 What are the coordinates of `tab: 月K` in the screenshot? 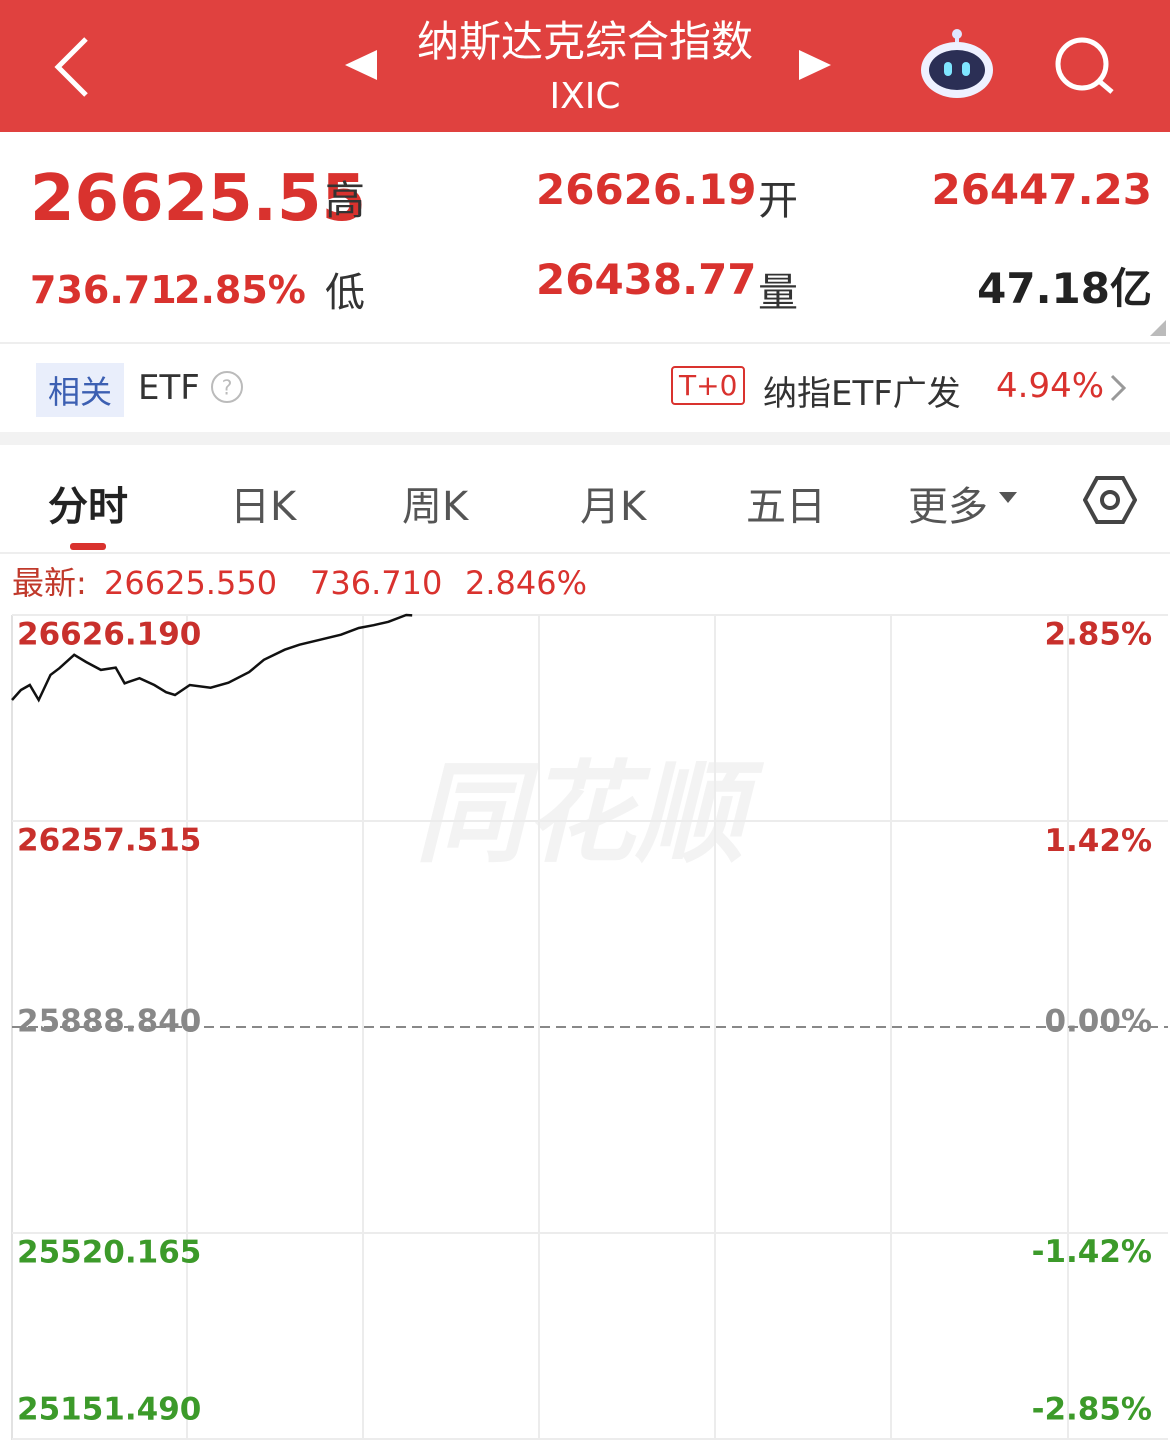 It's located at (613, 507).